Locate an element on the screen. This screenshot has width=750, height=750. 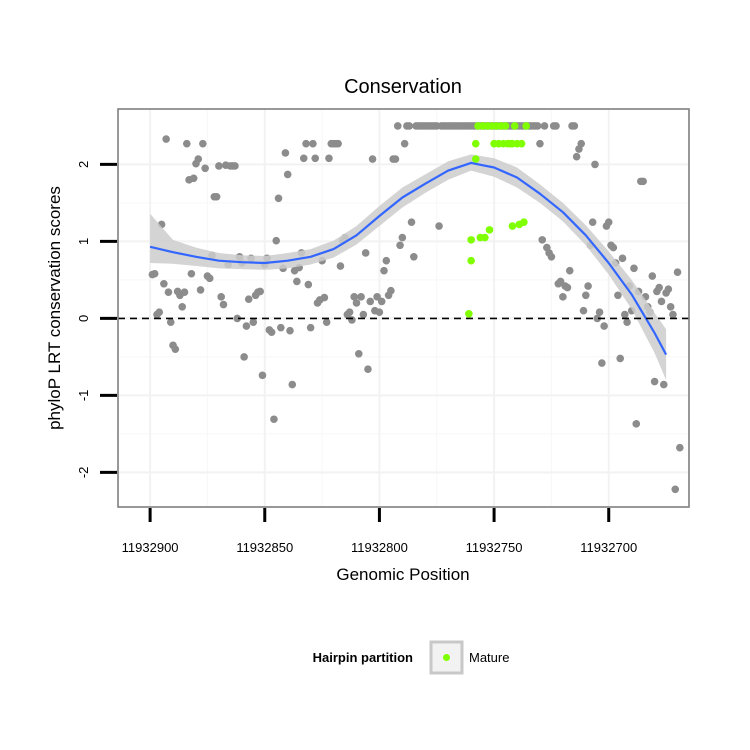
legend: Hairpin partition Mature is located at coordinates (411, 657).